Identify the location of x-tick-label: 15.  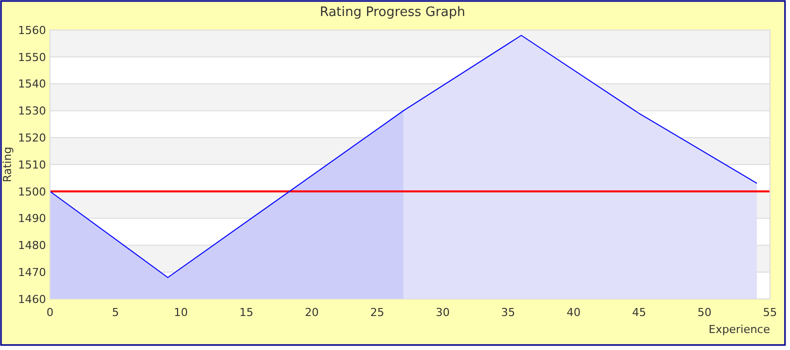
(246, 312).